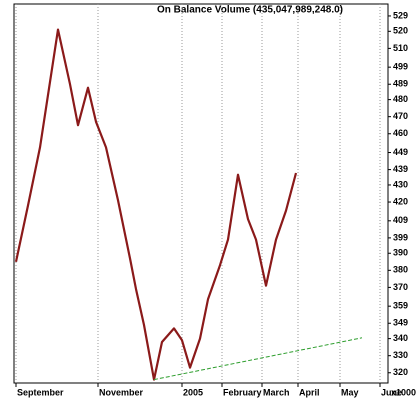 The height and width of the screenshot is (405, 420). I want to click on chart-title: On Balance Volume (435,047,989,248.0), so click(250, 10).